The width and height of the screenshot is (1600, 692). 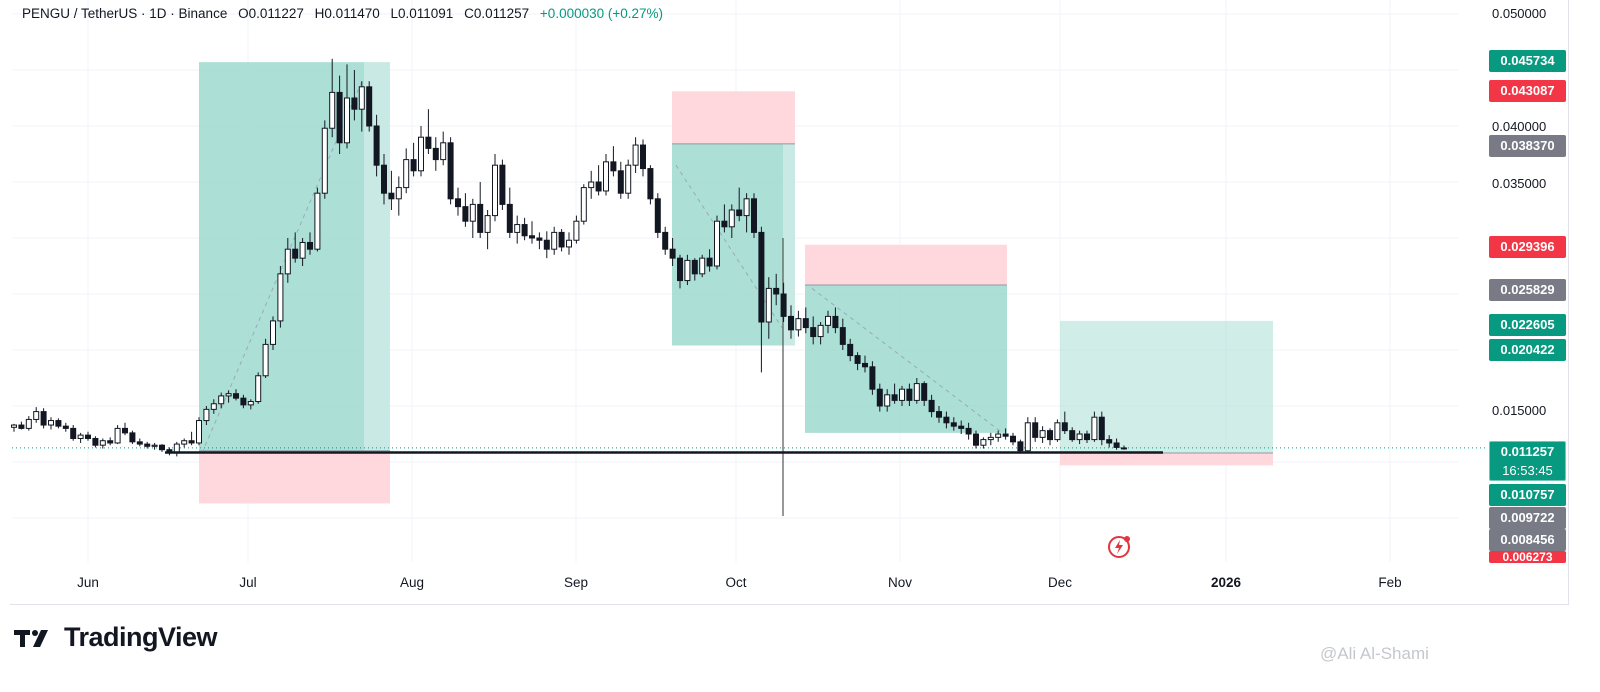 What do you see at coordinates (1527, 557) in the screenshot?
I see `price-tag: 0.006273` at bounding box center [1527, 557].